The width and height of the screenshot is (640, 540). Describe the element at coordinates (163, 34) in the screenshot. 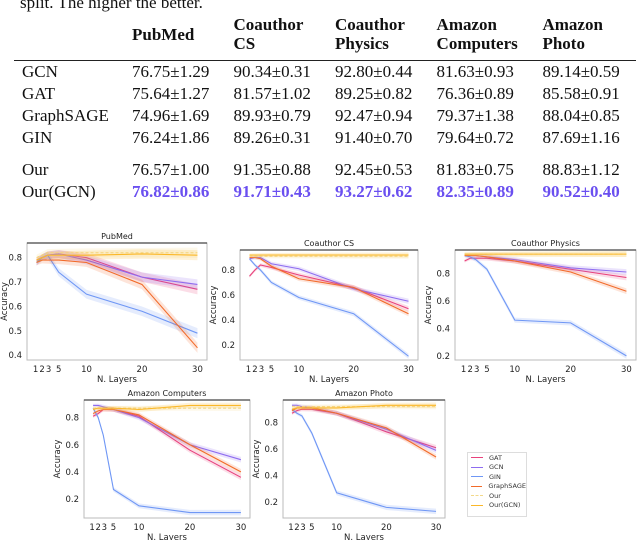

I see `header-pubmed: PubMed` at that location.